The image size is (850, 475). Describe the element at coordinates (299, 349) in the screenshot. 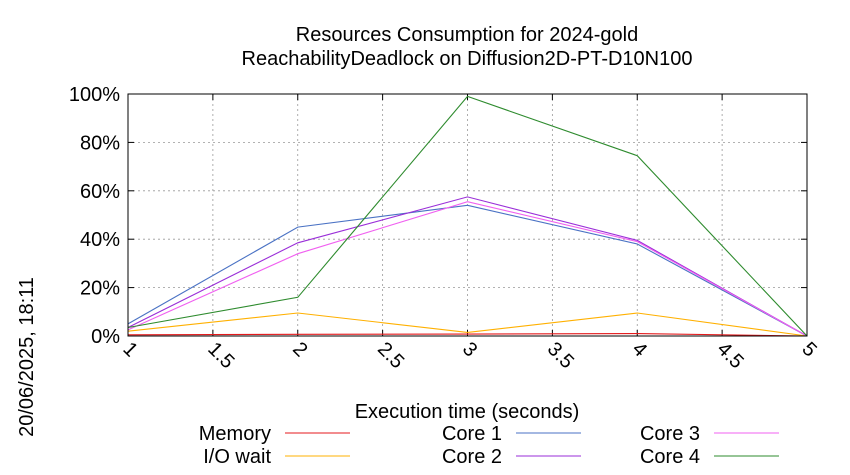

I see `x-tick-label: 2` at that location.